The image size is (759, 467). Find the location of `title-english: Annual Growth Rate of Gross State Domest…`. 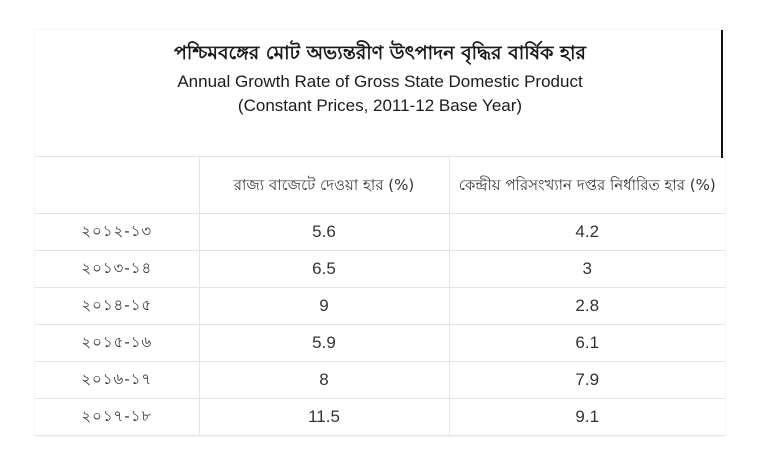

title-english: Annual Growth Rate of Gross State Domest… is located at coordinates (380, 94).